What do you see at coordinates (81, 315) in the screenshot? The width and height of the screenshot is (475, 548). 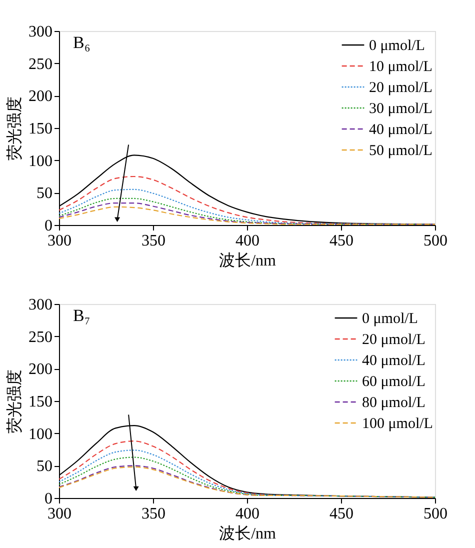 I see `chart-title: B₇` at bounding box center [81, 315].